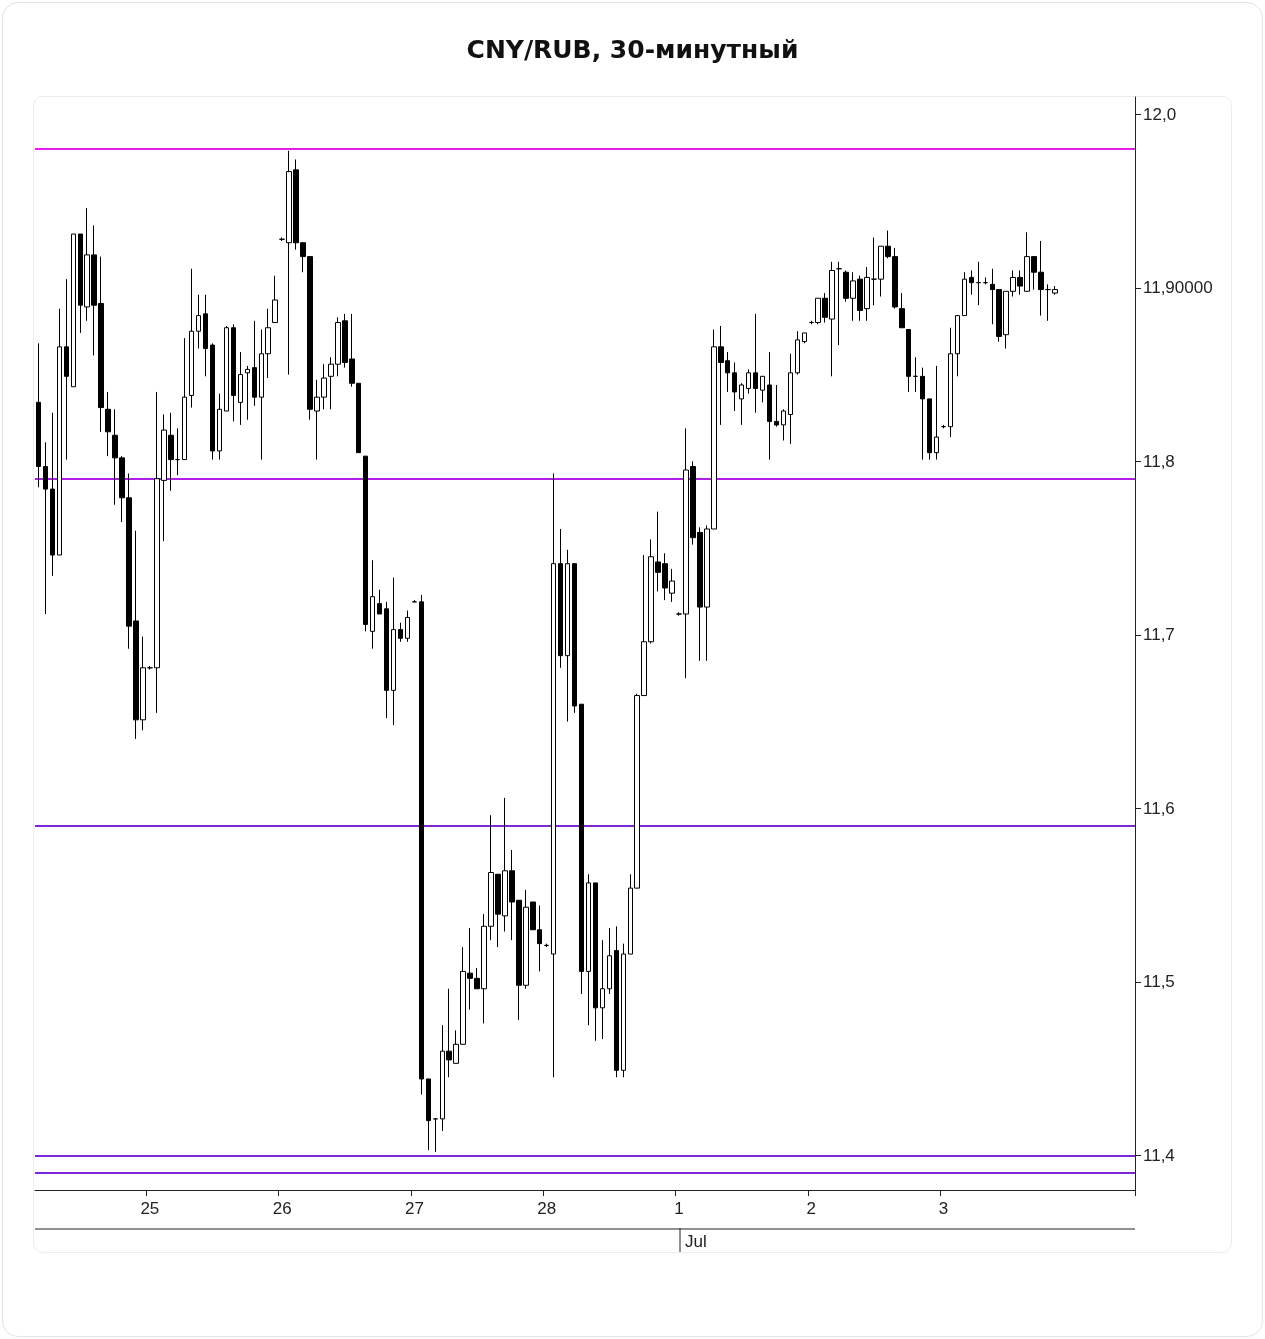 This screenshot has height=1339, width=1265. Describe the element at coordinates (1178, 288) in the screenshot. I see `y-tick-label: 11,90000` at that location.